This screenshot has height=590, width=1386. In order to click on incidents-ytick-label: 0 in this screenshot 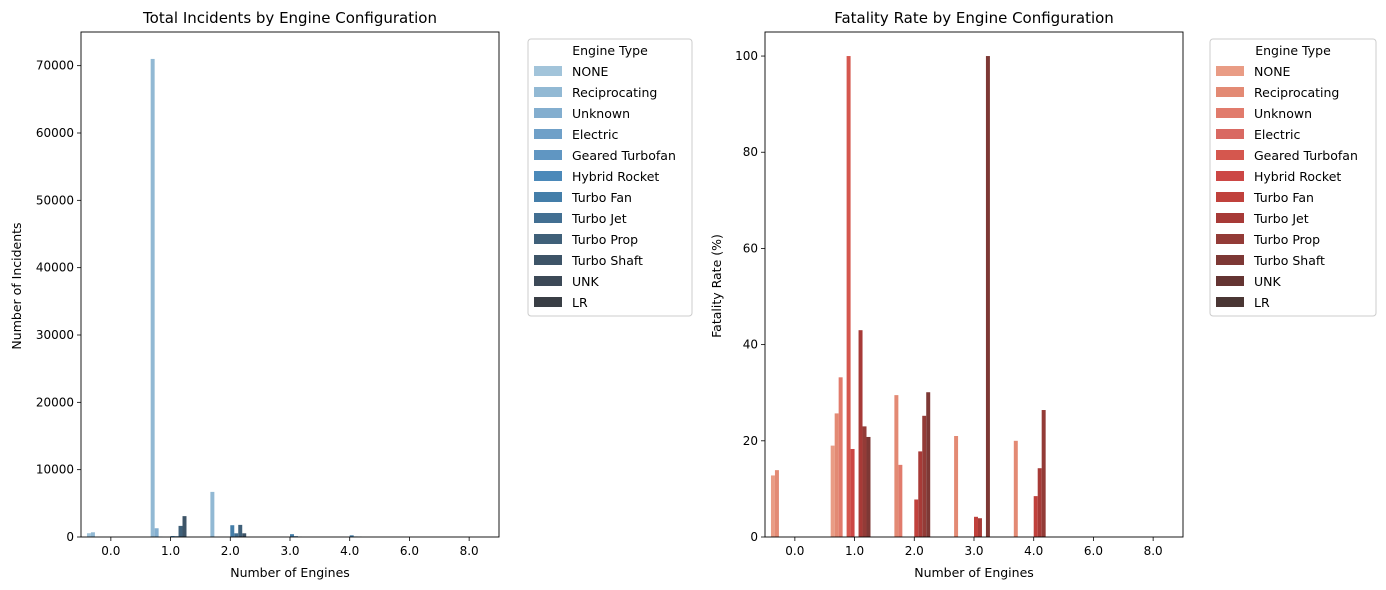, I will do `click(70, 537)`.